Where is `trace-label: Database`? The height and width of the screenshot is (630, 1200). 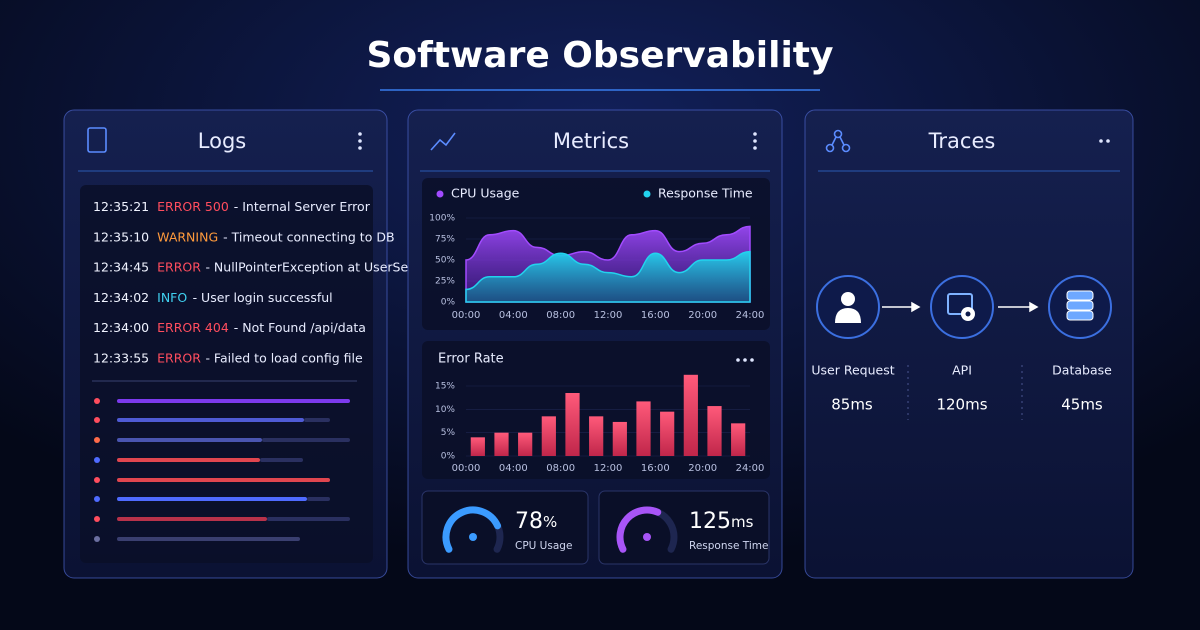 trace-label: Database is located at coordinates (1082, 370).